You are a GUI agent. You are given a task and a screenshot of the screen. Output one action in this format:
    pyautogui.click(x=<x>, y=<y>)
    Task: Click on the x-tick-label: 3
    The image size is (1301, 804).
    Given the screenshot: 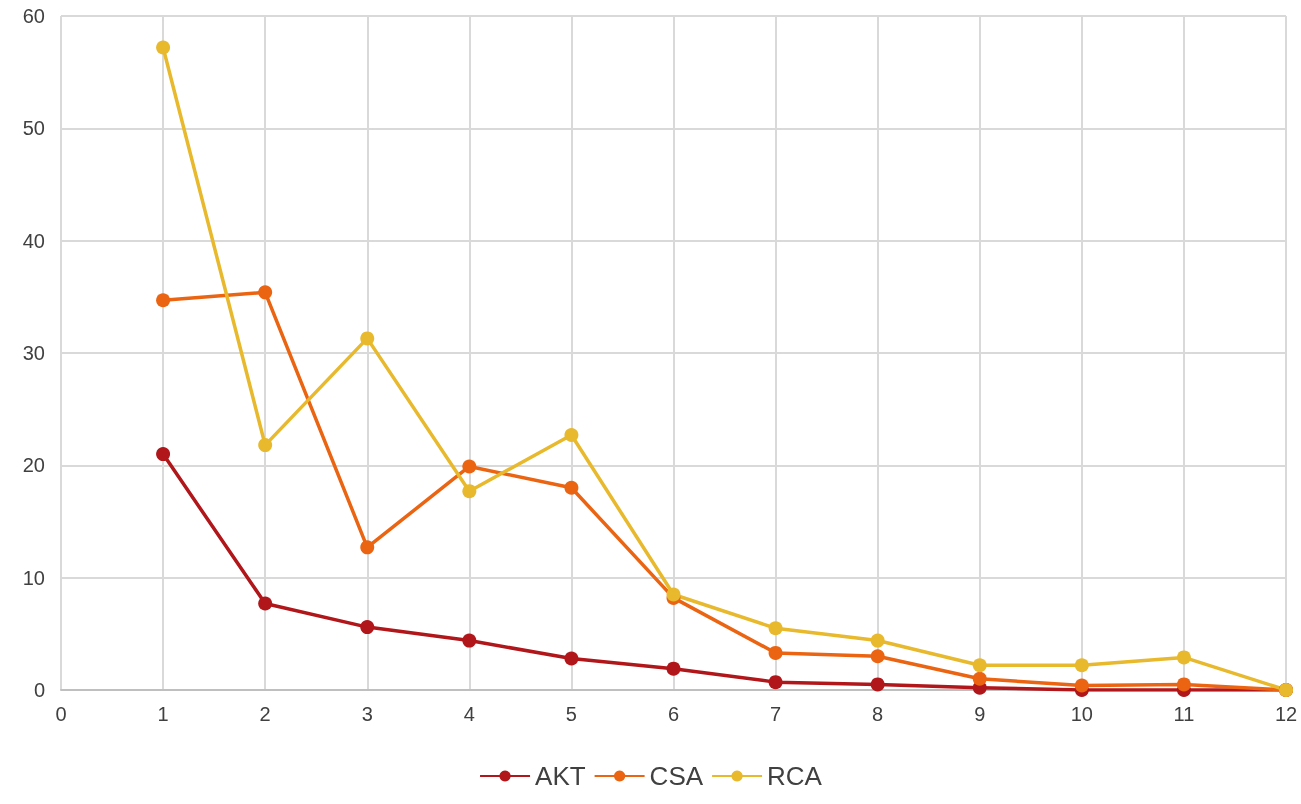 What is the action you would take?
    pyautogui.click(x=367, y=714)
    